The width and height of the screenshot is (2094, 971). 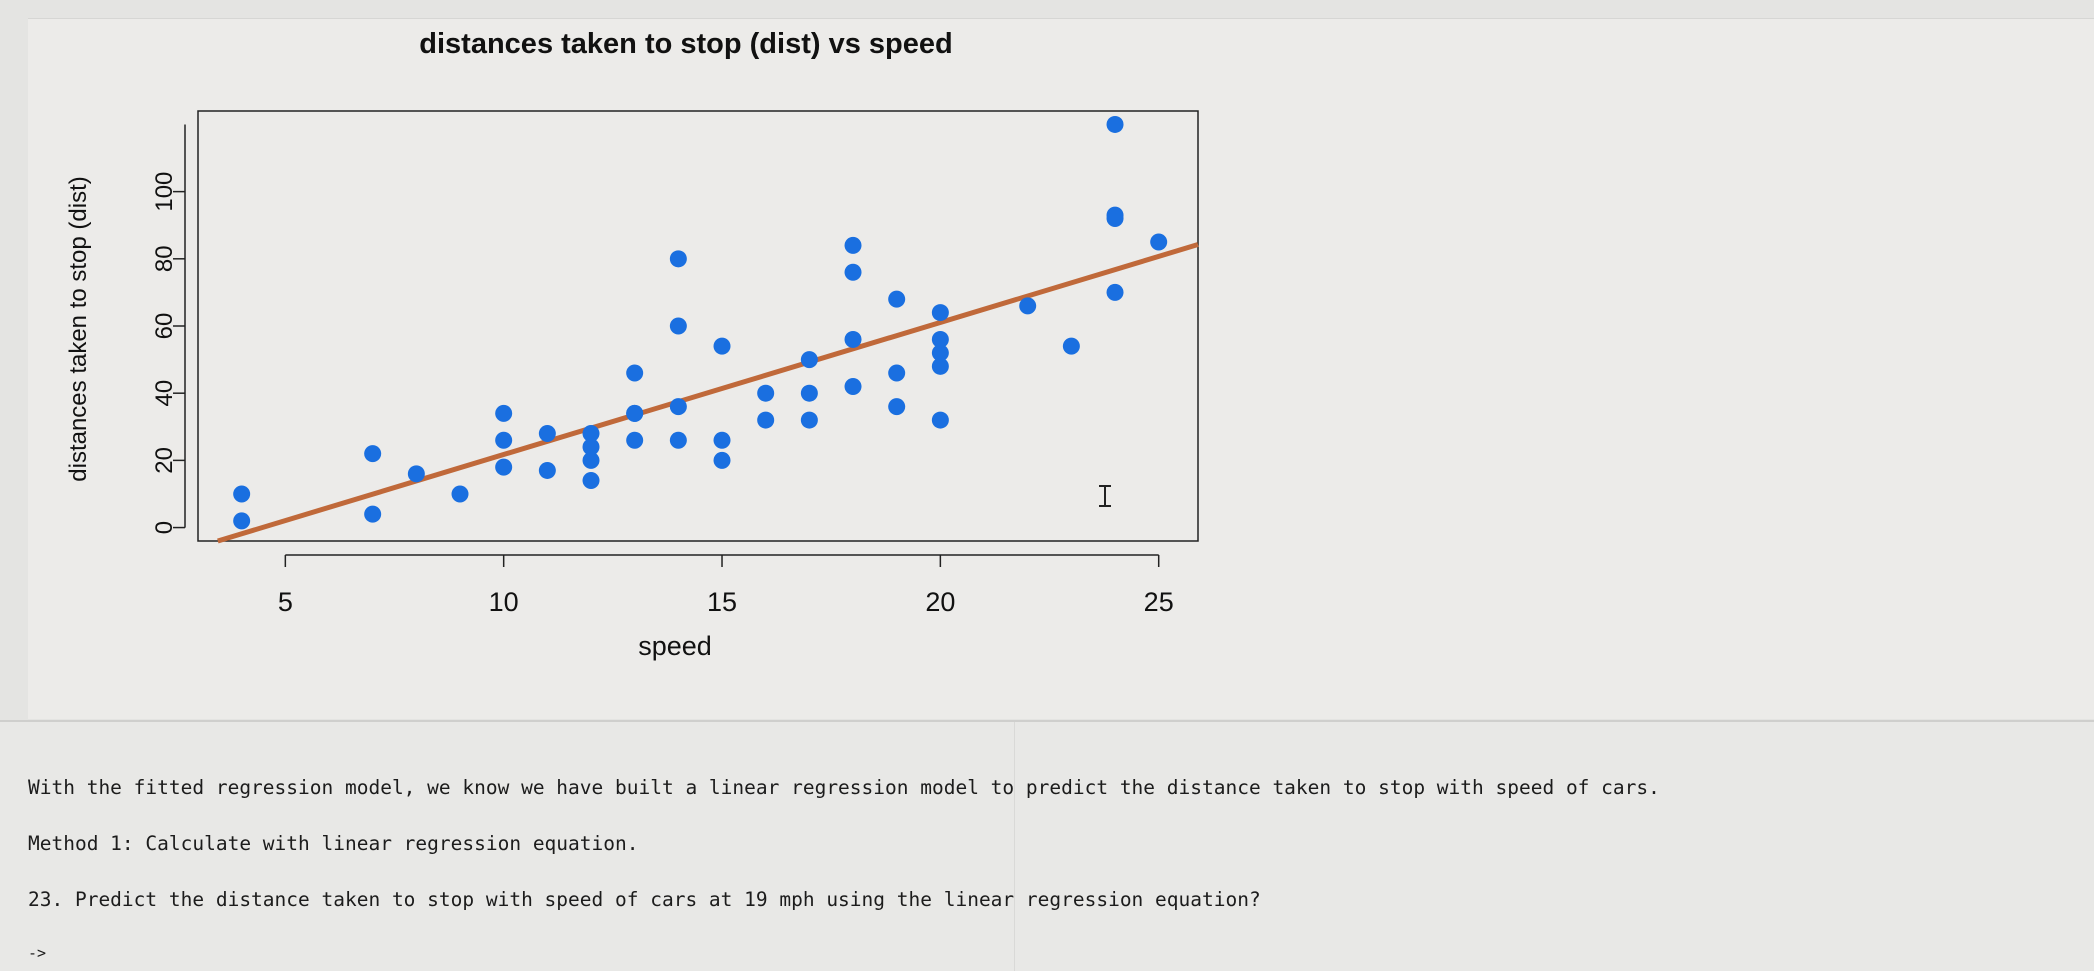 What do you see at coordinates (164, 527) in the screenshot?
I see `y-tick-label: 0` at bounding box center [164, 527].